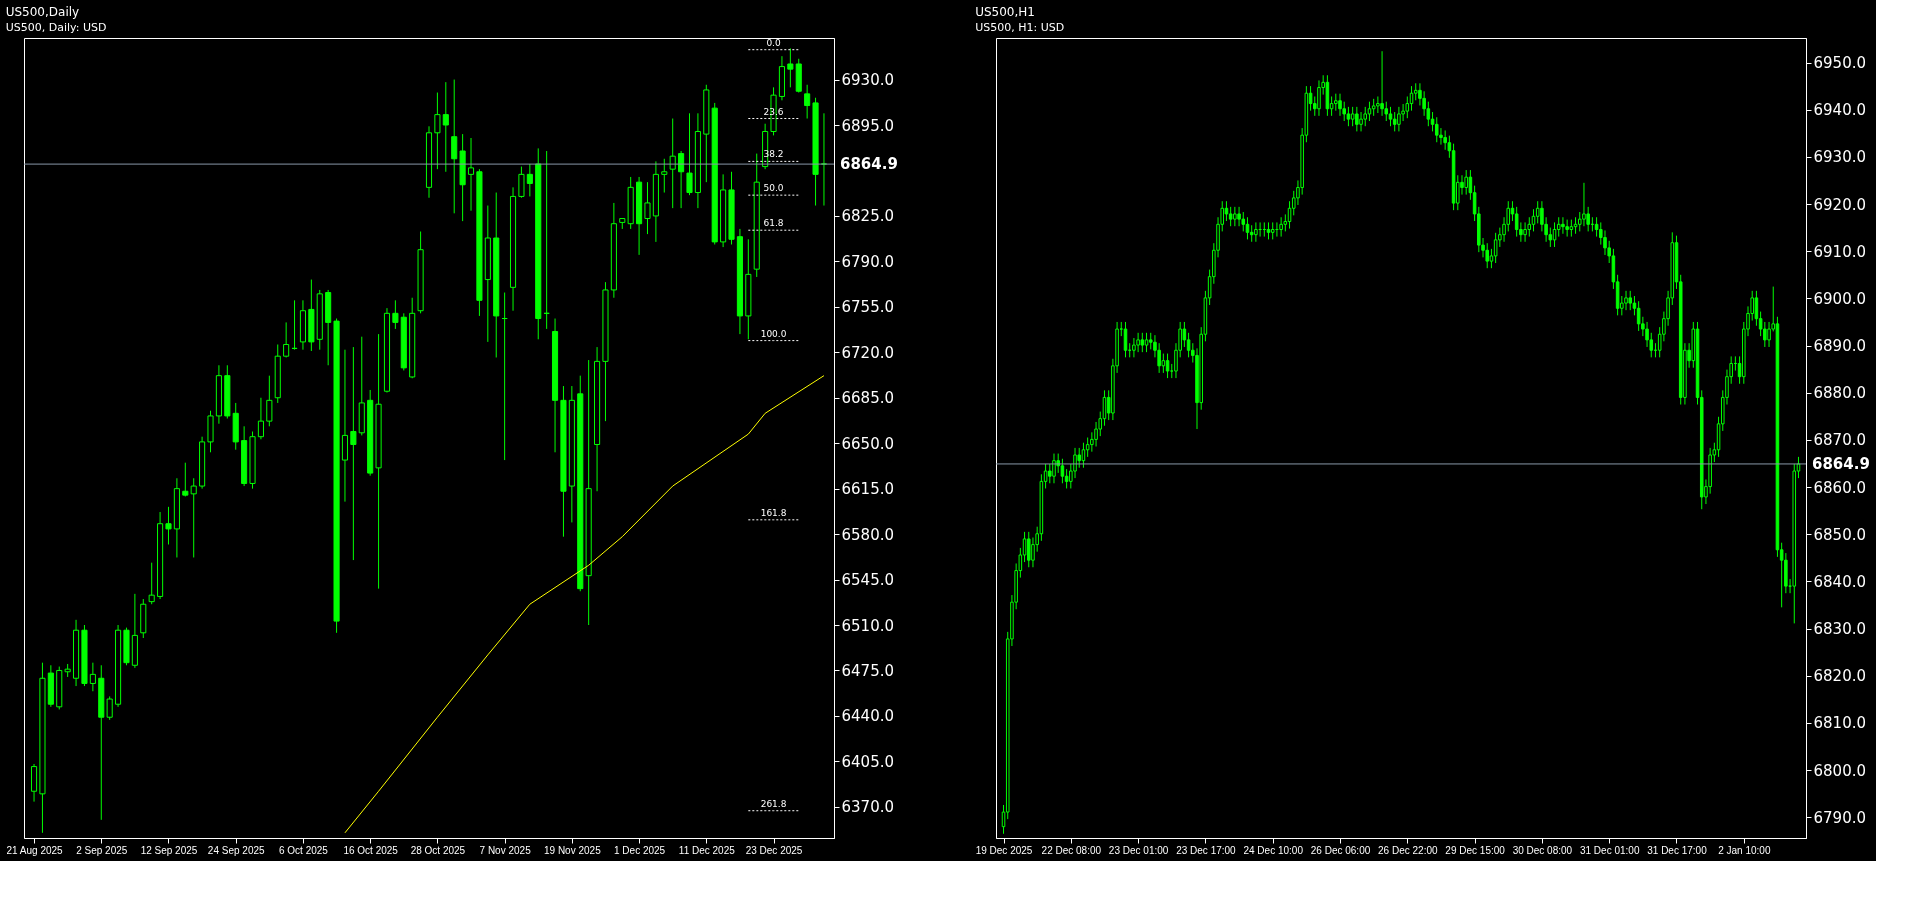  What do you see at coordinates (56, 27) in the screenshot?
I see `chart-subtitle: US500, Daily: USD` at bounding box center [56, 27].